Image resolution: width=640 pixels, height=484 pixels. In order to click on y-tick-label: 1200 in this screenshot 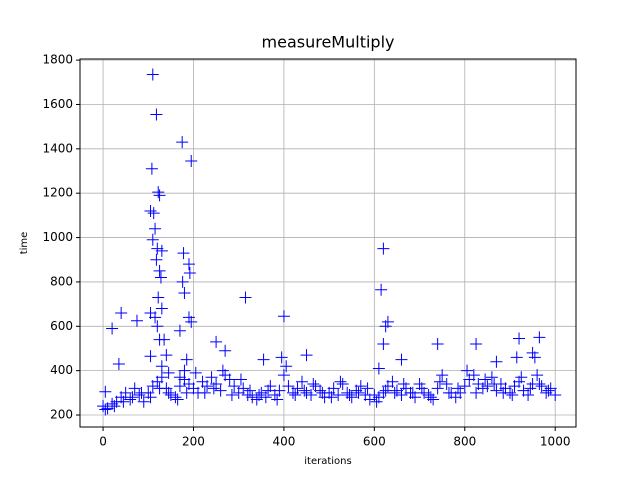, I will do `click(57, 193)`.